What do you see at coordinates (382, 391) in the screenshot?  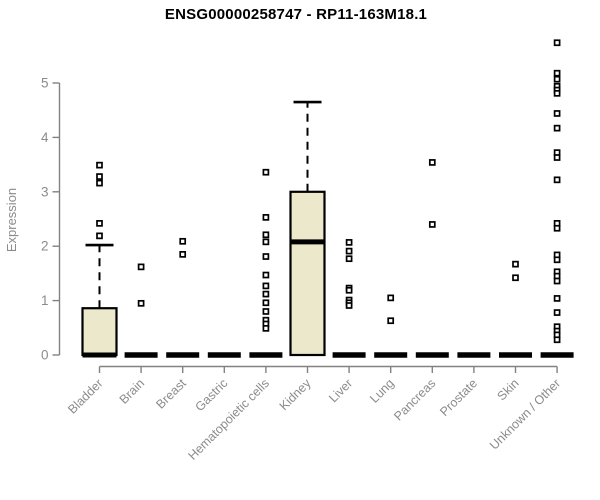 I see `x-tick-label: Lung` at bounding box center [382, 391].